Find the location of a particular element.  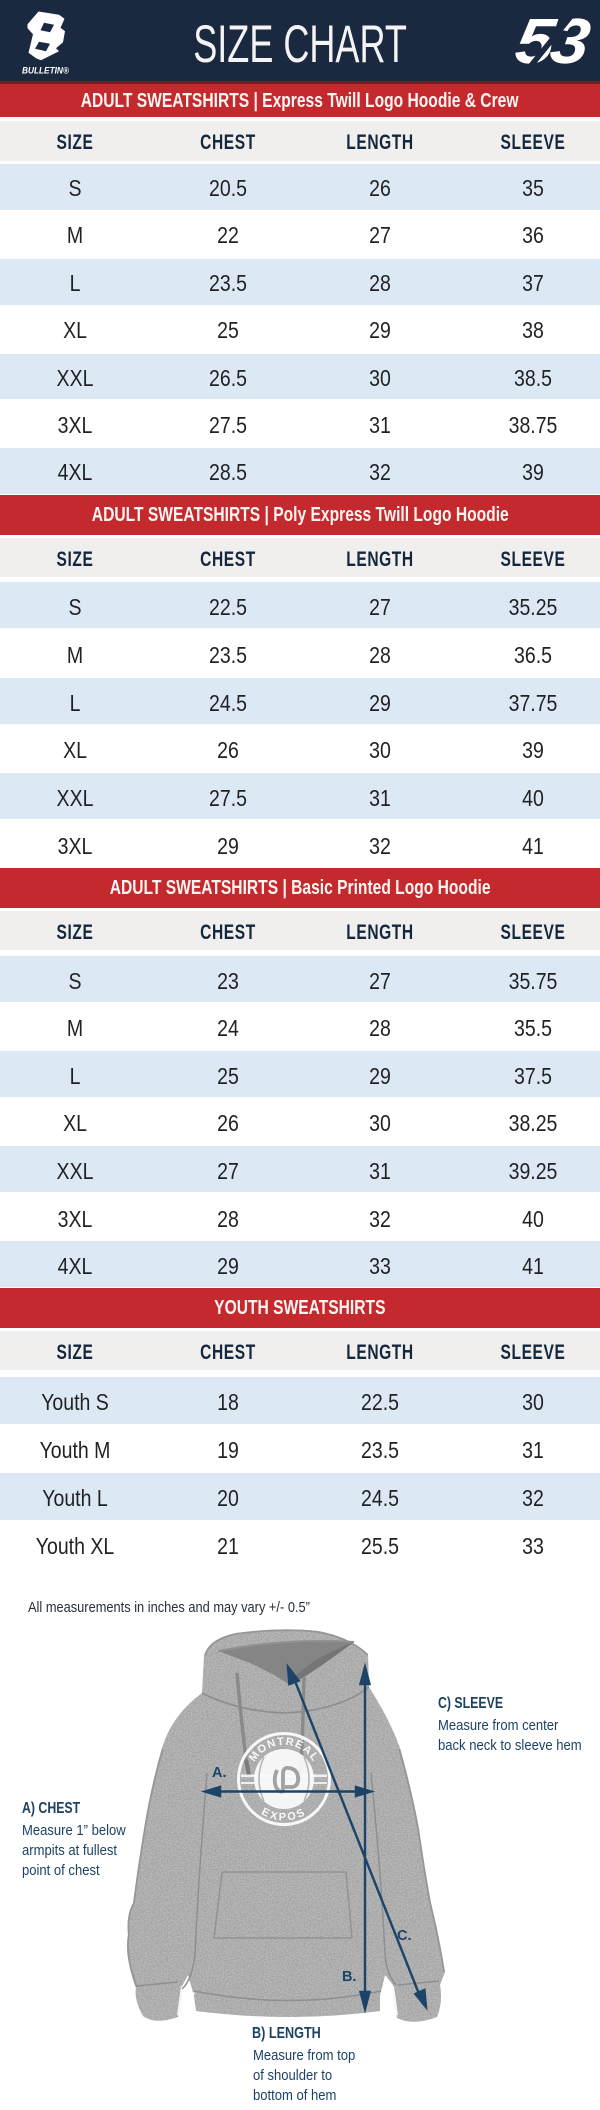

svg-text: EXPOS is located at coordinates (283, 1815).